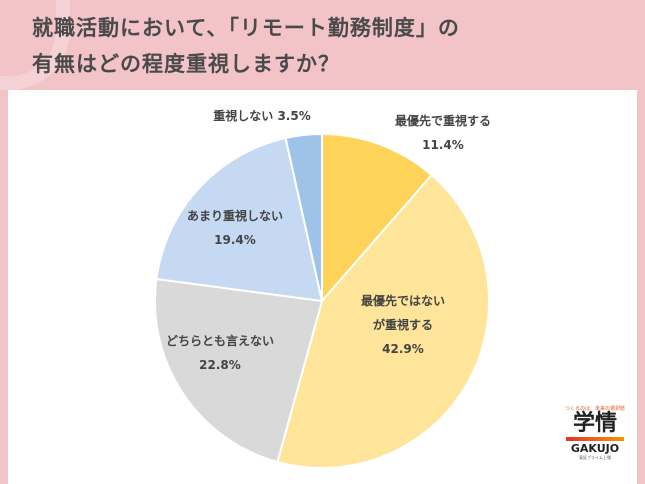 The height and width of the screenshot is (484, 645). I want to click on gakujo-logo: つくるのは、未来の選択肢 学情 GAKUJO 東証プライム上場, so click(595, 433).